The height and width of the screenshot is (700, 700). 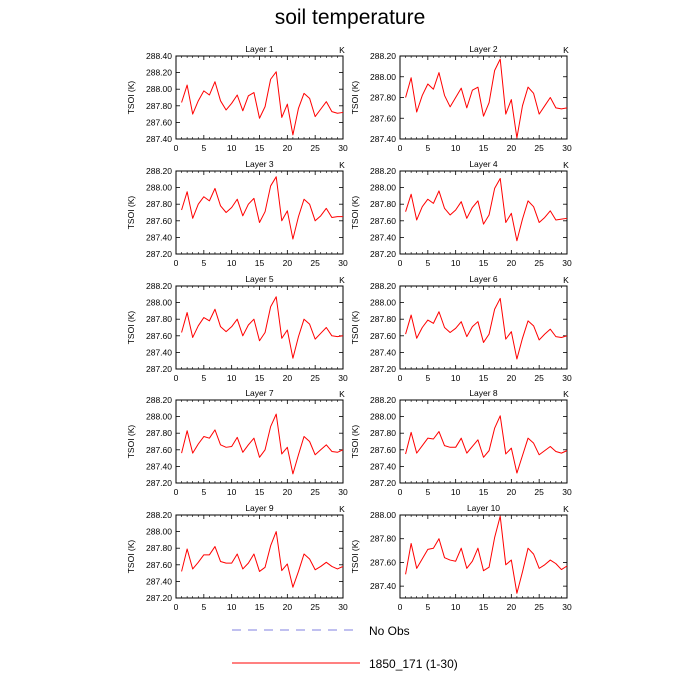 I want to click on y-tick-label: 288.40, so click(x=159, y=56).